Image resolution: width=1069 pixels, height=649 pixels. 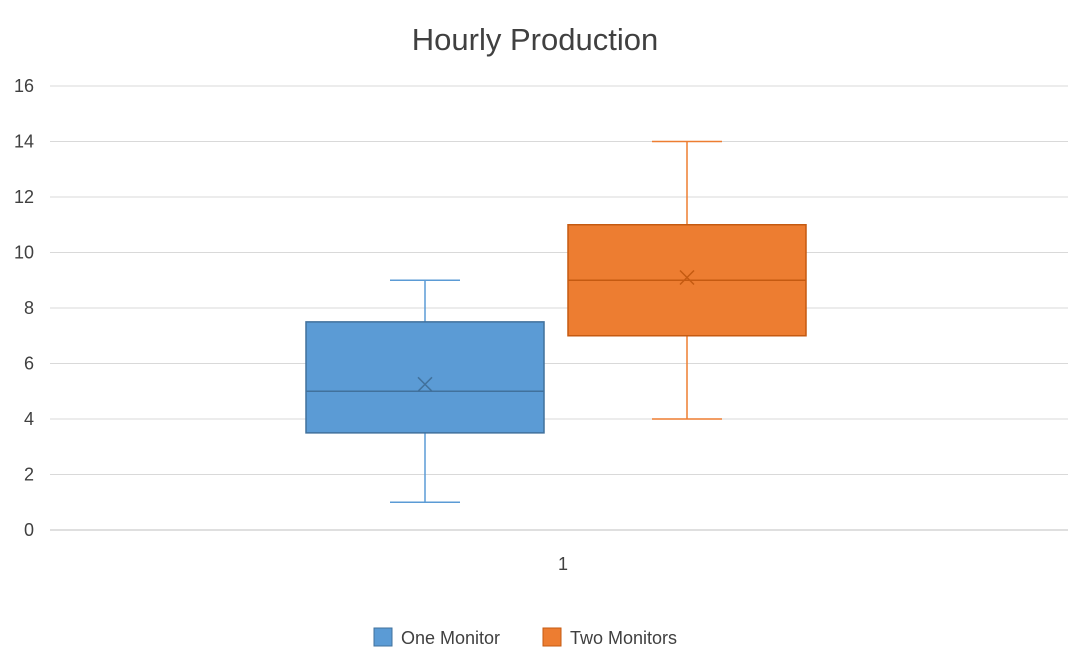 I want to click on box-two-monitors, so click(x=687, y=280).